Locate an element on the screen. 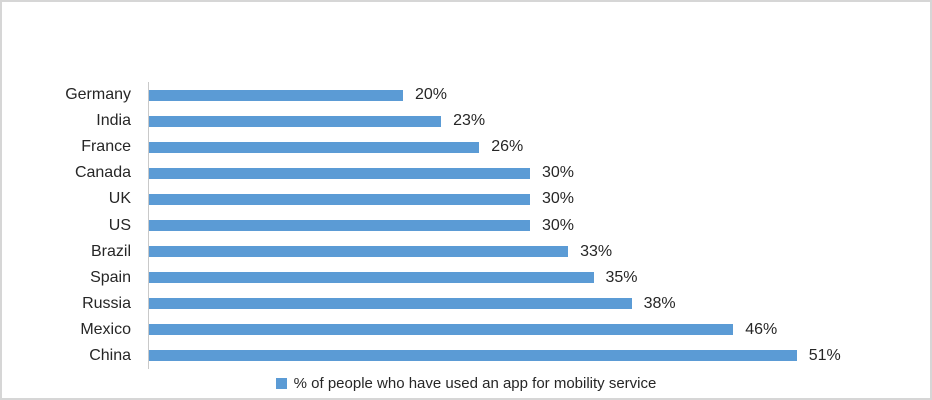  bar-track: 33% is located at coordinates (539, 251).